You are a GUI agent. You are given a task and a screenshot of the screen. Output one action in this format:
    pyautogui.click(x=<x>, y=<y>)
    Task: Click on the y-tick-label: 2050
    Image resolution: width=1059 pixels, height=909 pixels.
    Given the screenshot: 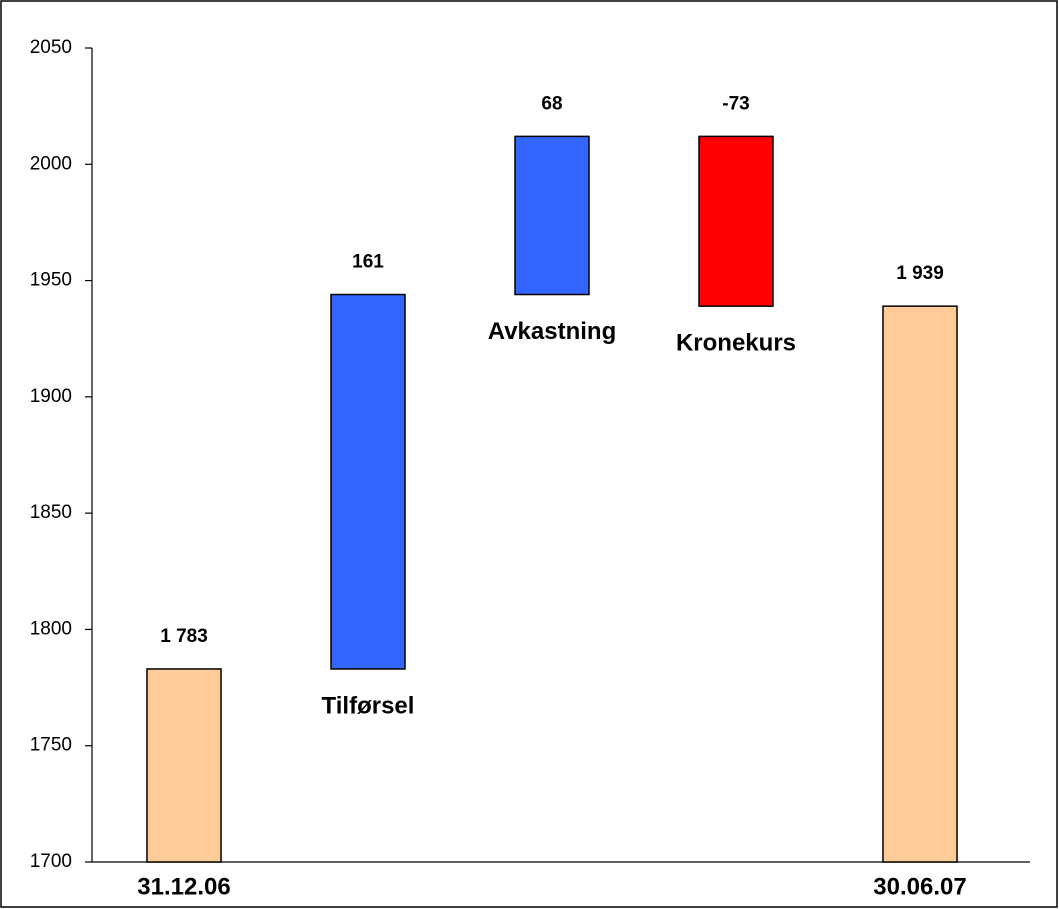 What is the action you would take?
    pyautogui.click(x=51, y=47)
    